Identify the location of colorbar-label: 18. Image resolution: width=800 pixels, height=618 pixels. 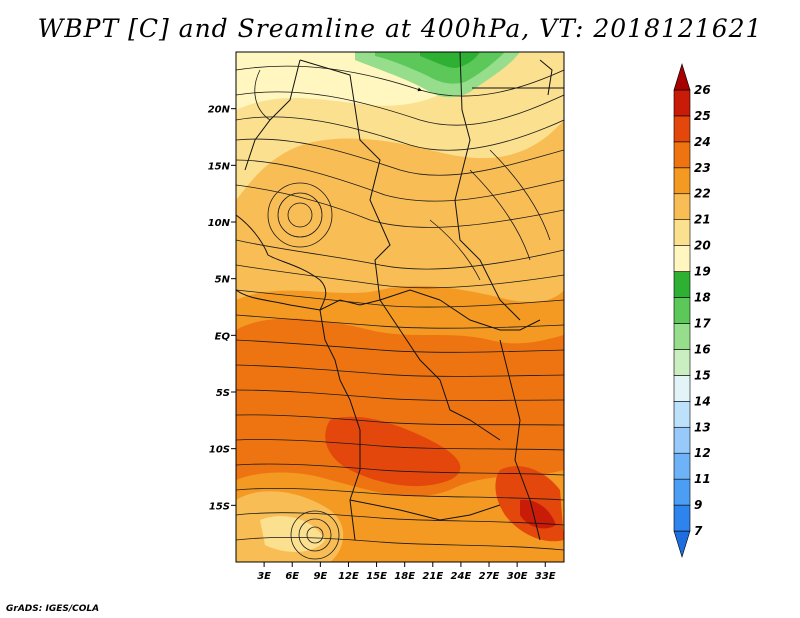
(702, 298).